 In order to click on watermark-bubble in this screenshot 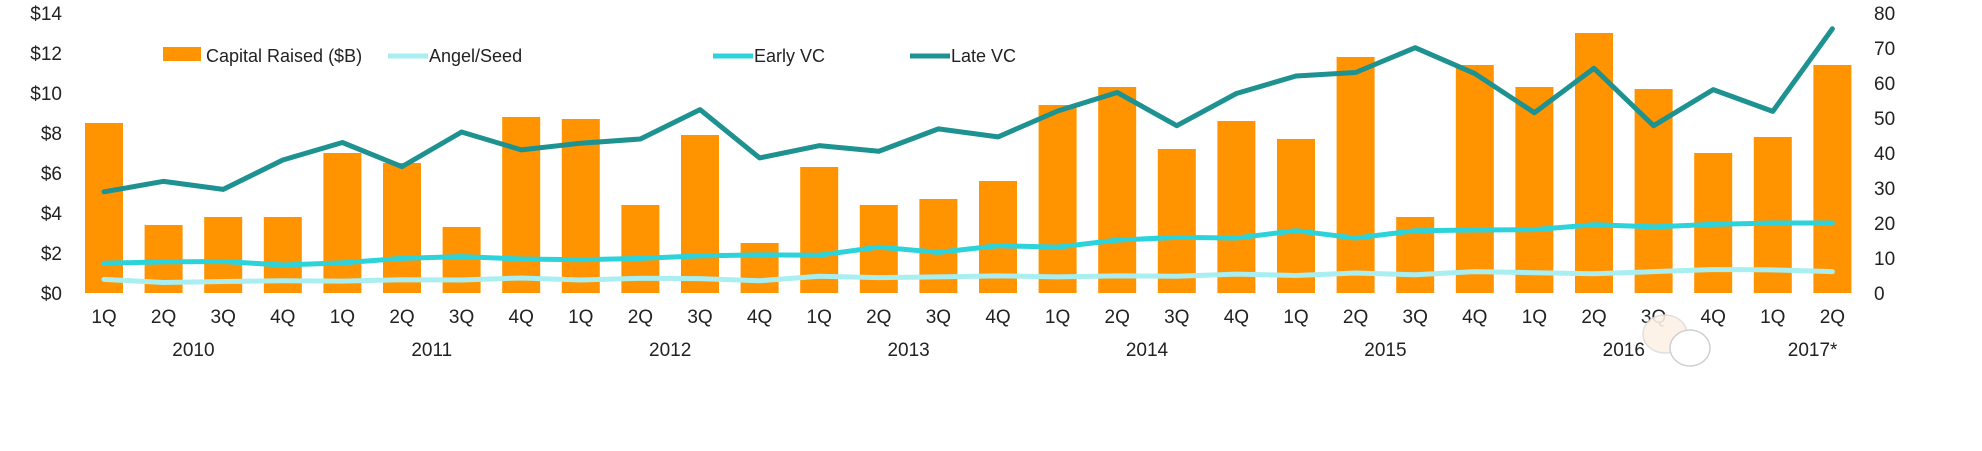, I will do `click(1690, 348)`.